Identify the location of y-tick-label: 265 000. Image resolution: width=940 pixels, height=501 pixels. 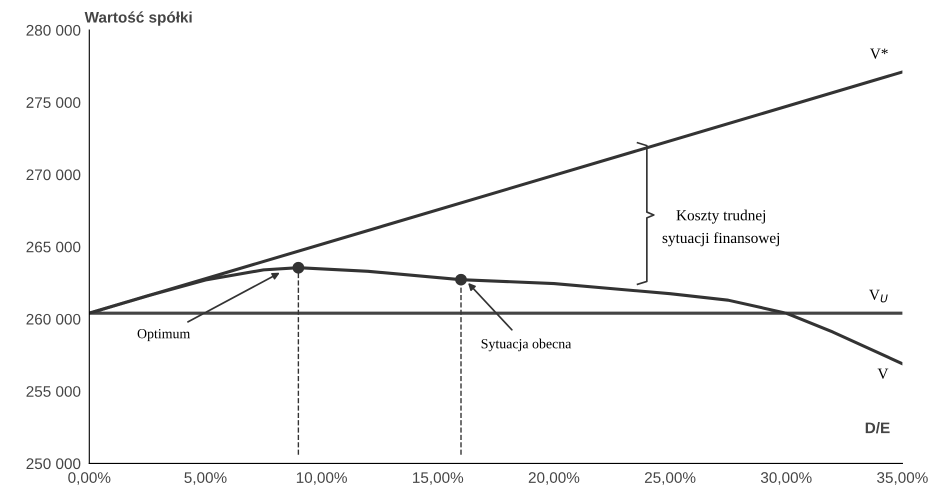
(53, 247).